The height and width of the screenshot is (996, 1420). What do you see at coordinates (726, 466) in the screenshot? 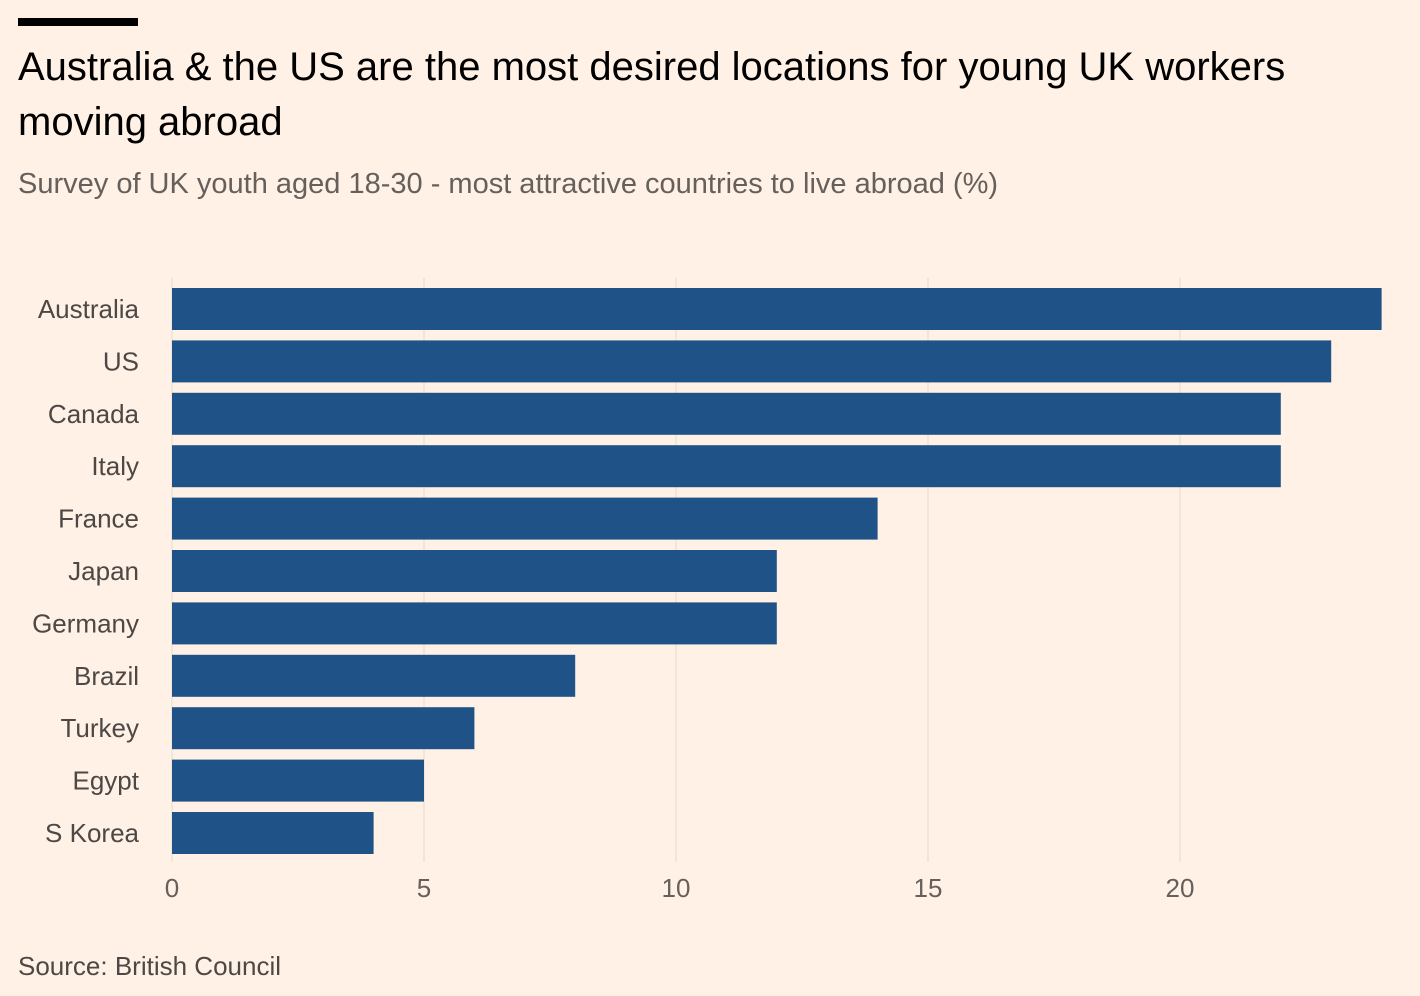
I see `bar-italy` at bounding box center [726, 466].